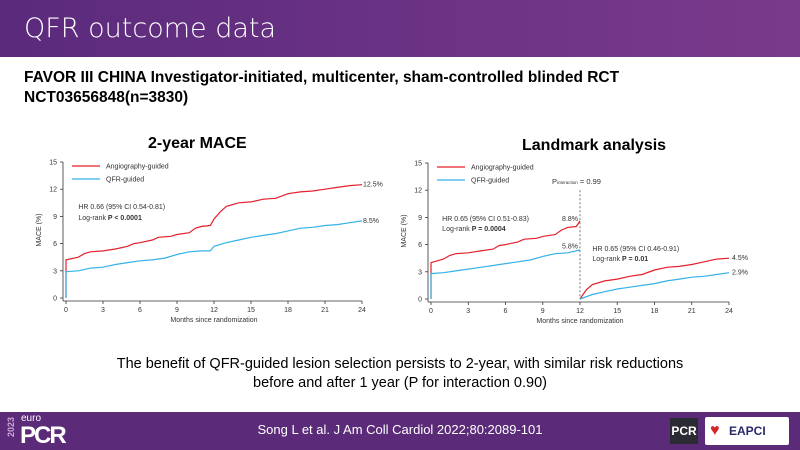 The width and height of the screenshot is (800, 450). Describe the element at coordinates (570, 219) in the screenshot. I see `label-angio-12: 8.8%` at that location.